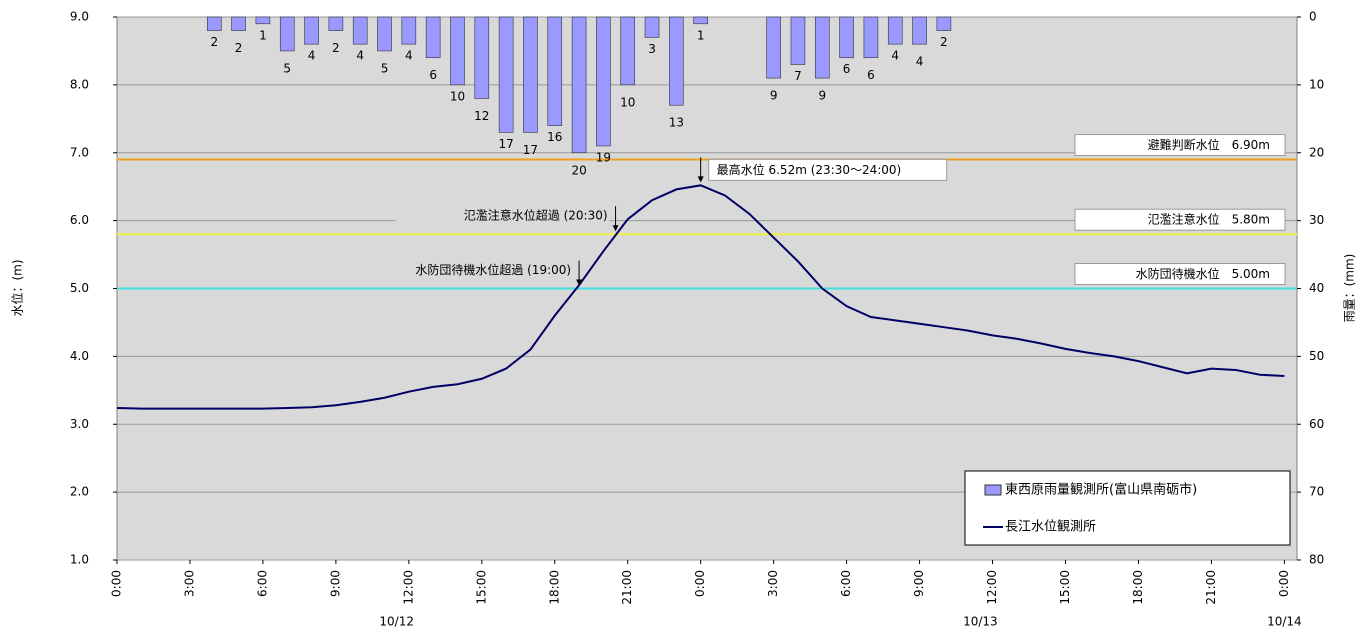 The width and height of the screenshot is (1362, 638). Describe the element at coordinates (652, 49) in the screenshot. I see `bar-value-label: 3` at that location.